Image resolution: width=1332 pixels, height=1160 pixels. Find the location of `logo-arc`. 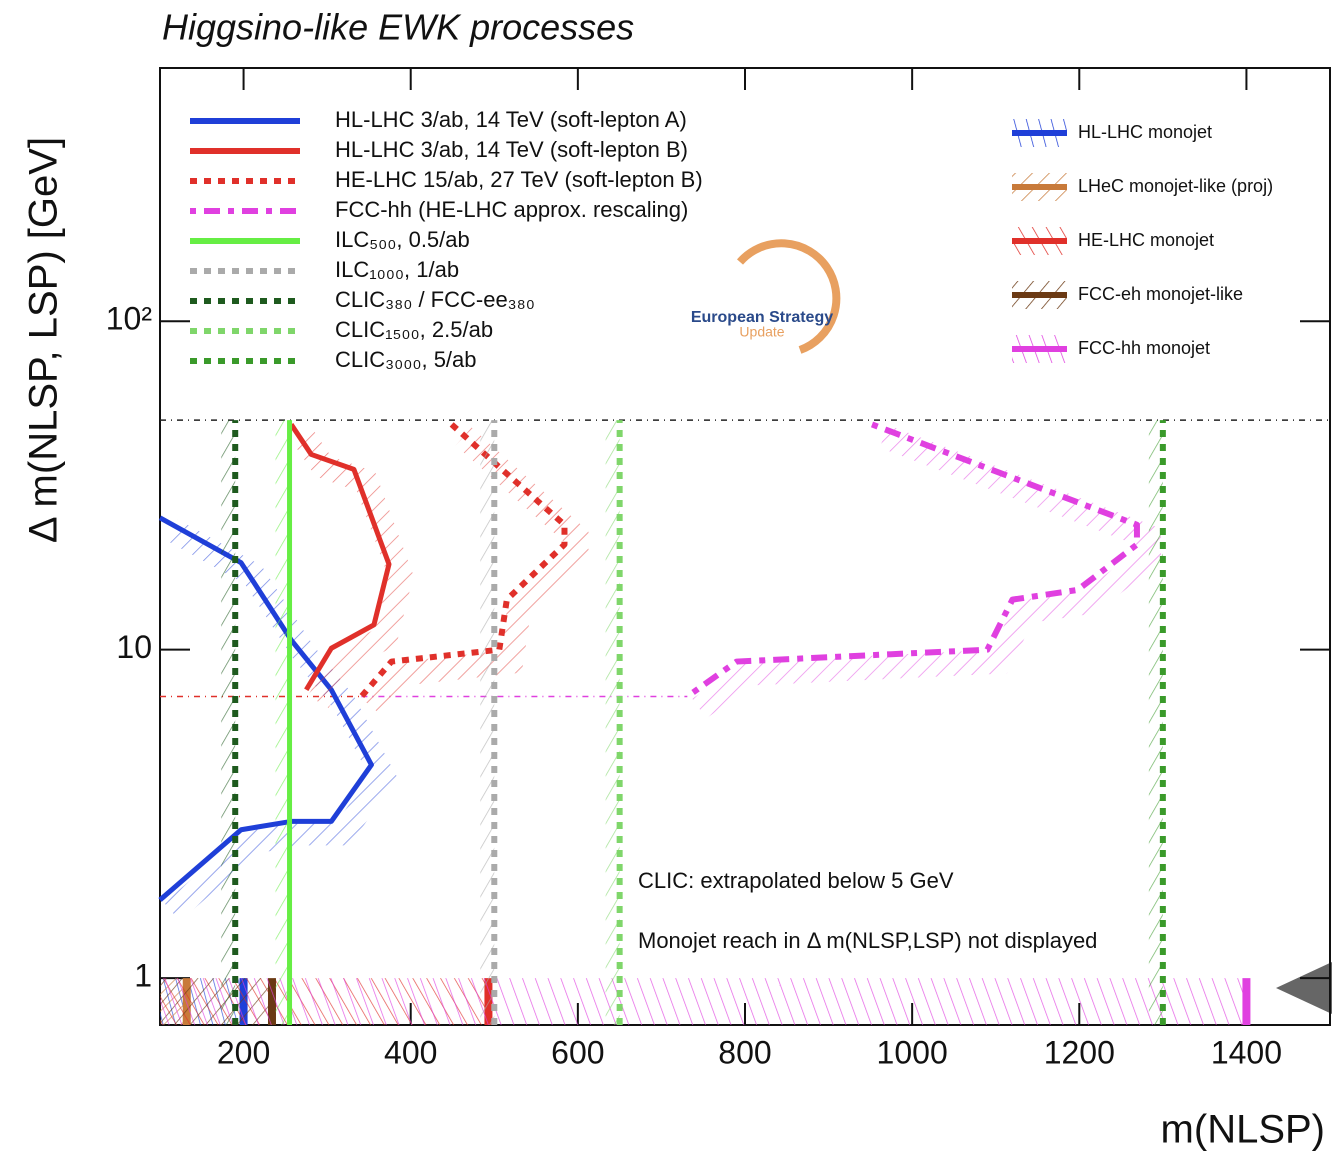

logo-arc is located at coordinates (788, 296).